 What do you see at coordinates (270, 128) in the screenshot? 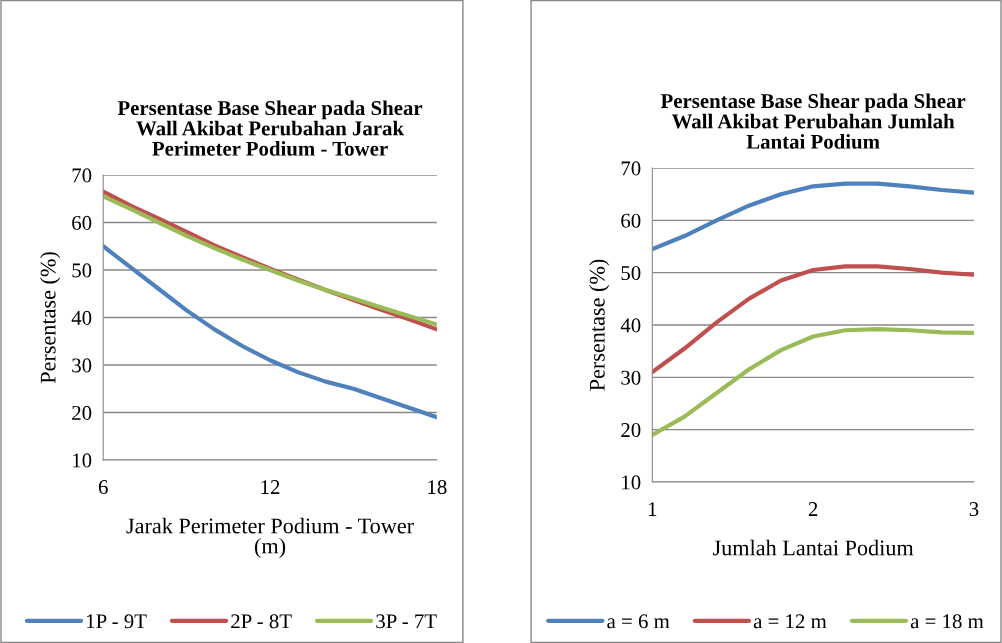
I see `chart-title: Persentase Base Shear pada Shear Wall Akibat Perubahan Jarak Perimeter Podium - Tower` at bounding box center [270, 128].